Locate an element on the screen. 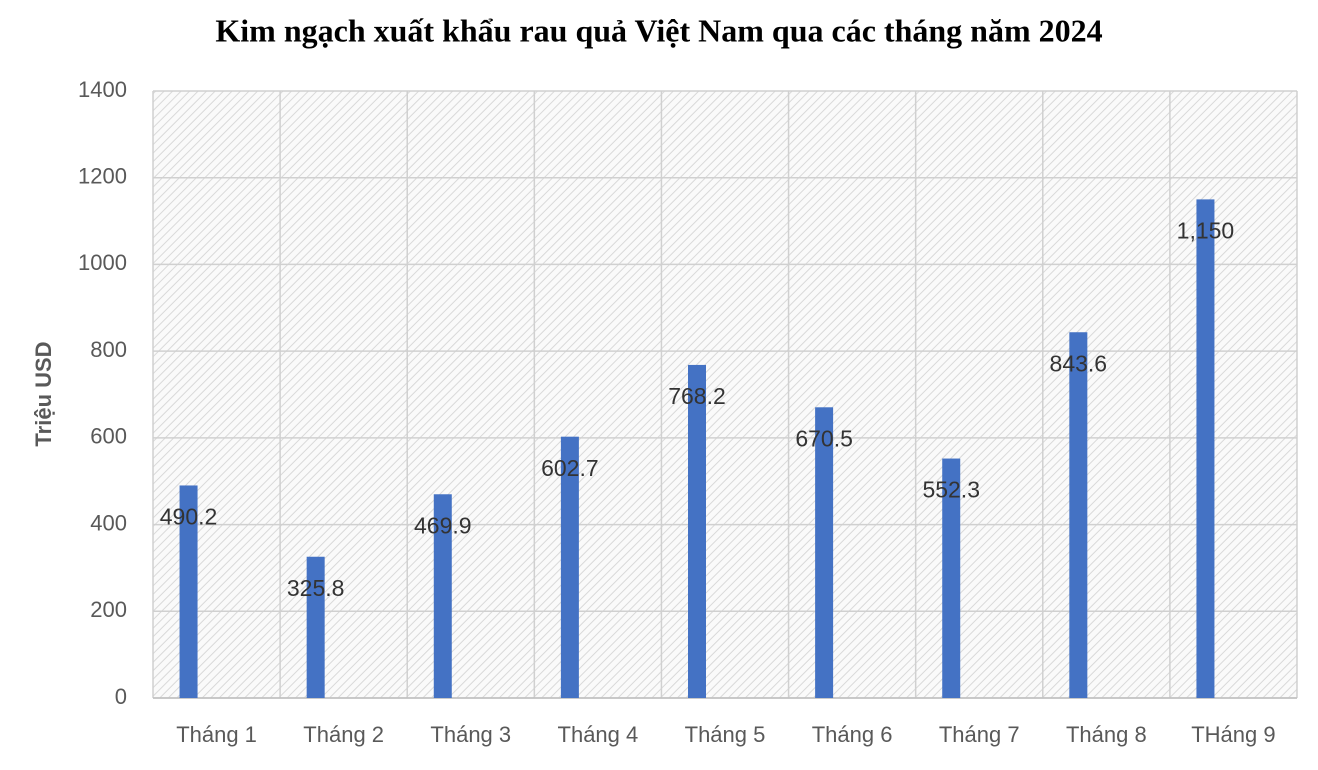  data-label: 552.3 is located at coordinates (951, 490).